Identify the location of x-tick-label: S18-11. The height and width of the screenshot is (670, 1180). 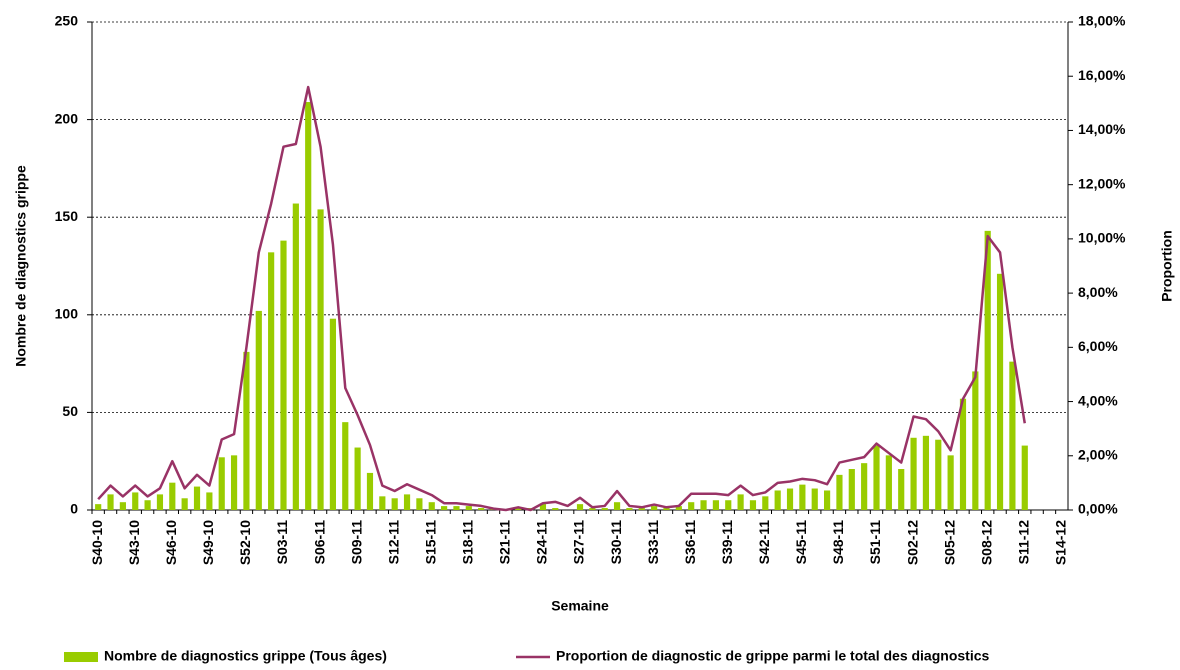
(468, 542).